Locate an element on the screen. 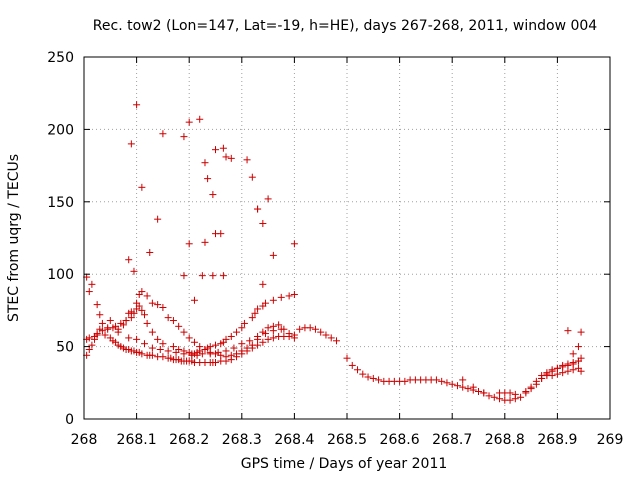  x-tick-label: 268.1 is located at coordinates (137, 440).